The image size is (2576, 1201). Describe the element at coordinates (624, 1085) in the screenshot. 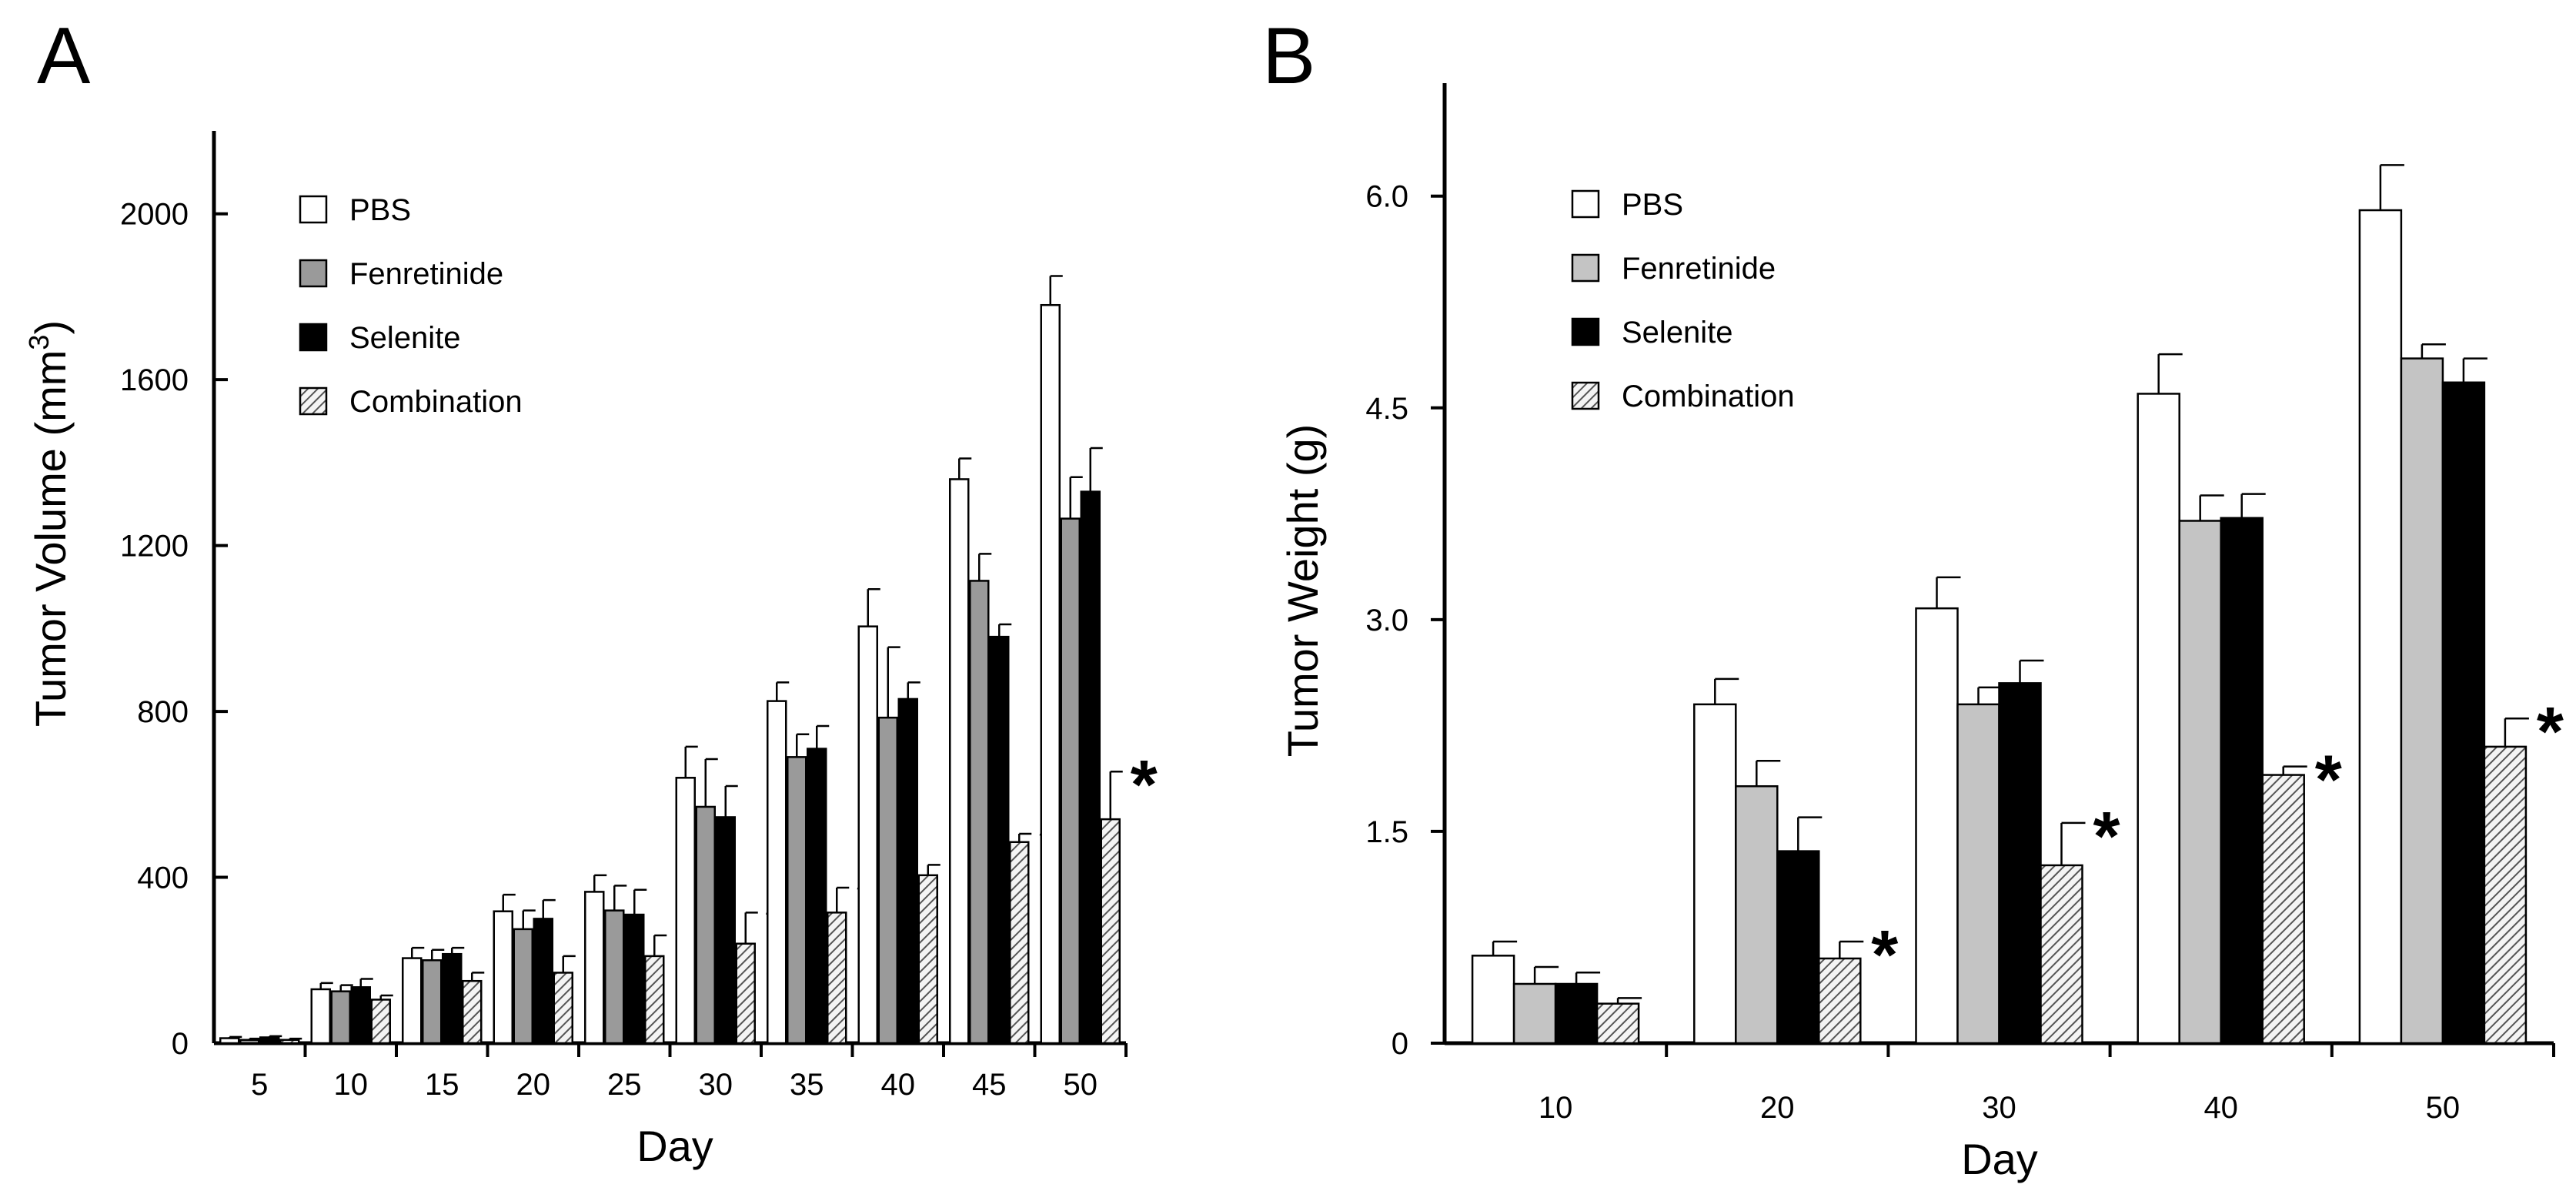

I see `x-tick-label: 25` at that location.